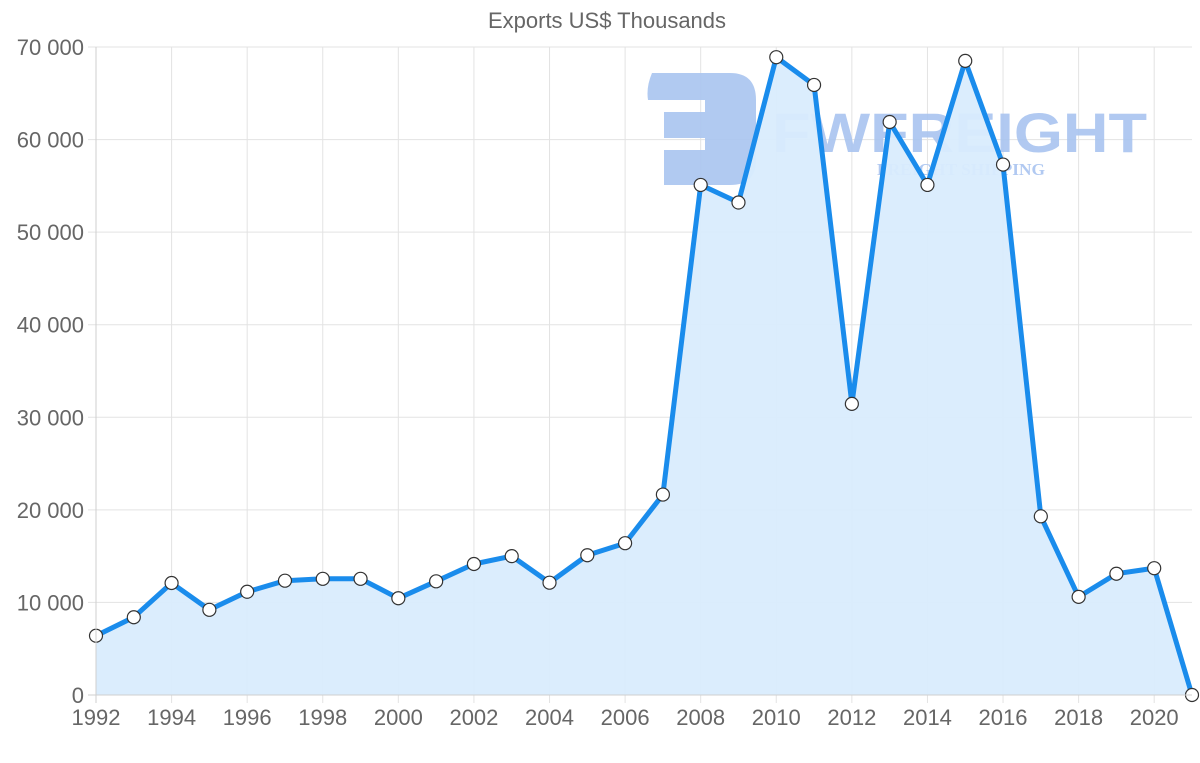 This screenshot has height=763, width=1200. Describe the element at coordinates (50, 510) in the screenshot. I see `y-tick-label: 20 000` at that location.